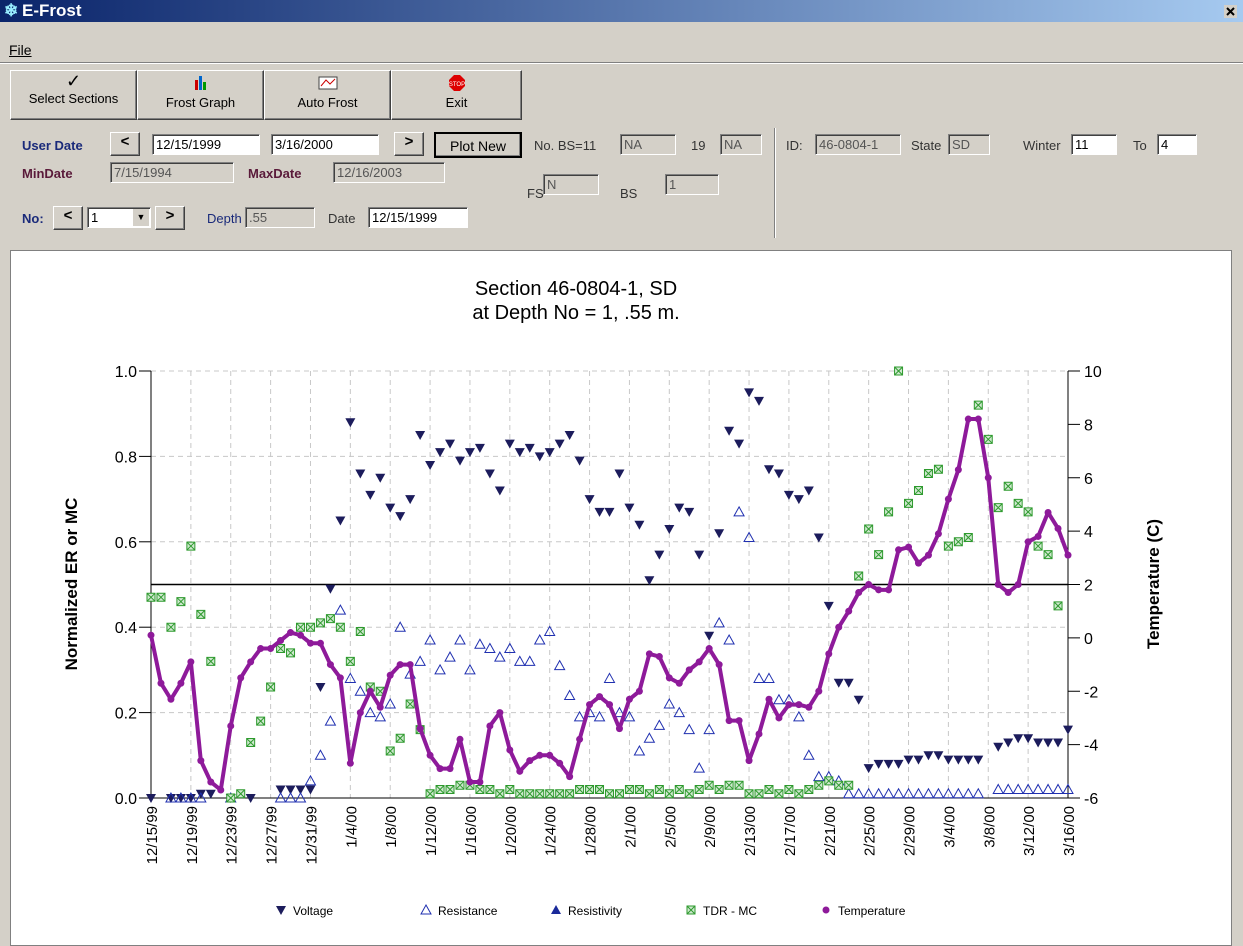 This screenshot has width=1243, height=946. What do you see at coordinates (20, 50) in the screenshot?
I see `menu-file: File` at bounding box center [20, 50].